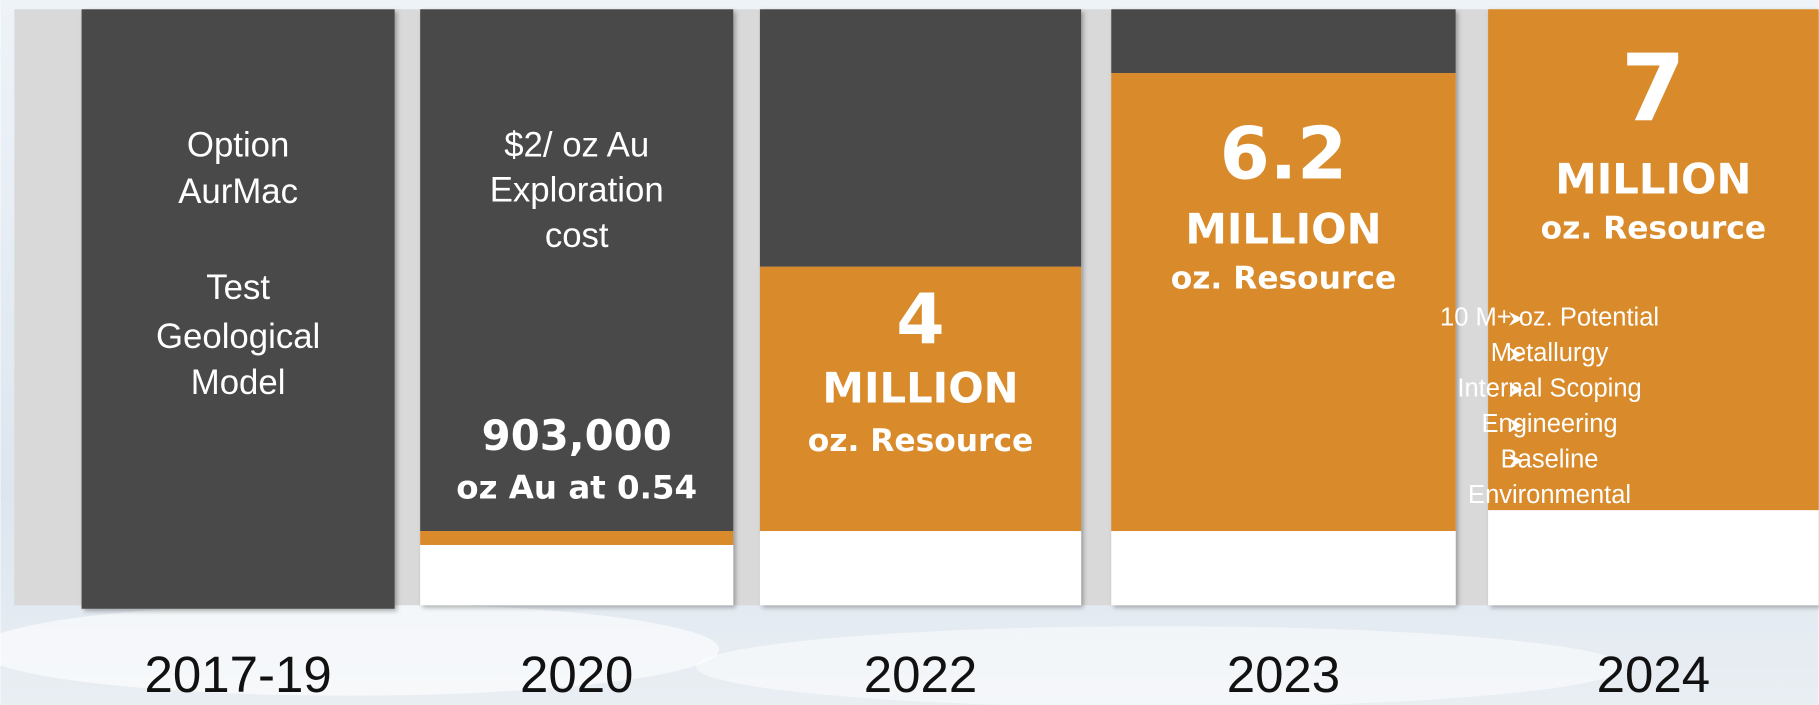 This screenshot has width=1819, height=705. What do you see at coordinates (577, 191) in the screenshot?
I see `column-text: Exploration` at bounding box center [577, 191].